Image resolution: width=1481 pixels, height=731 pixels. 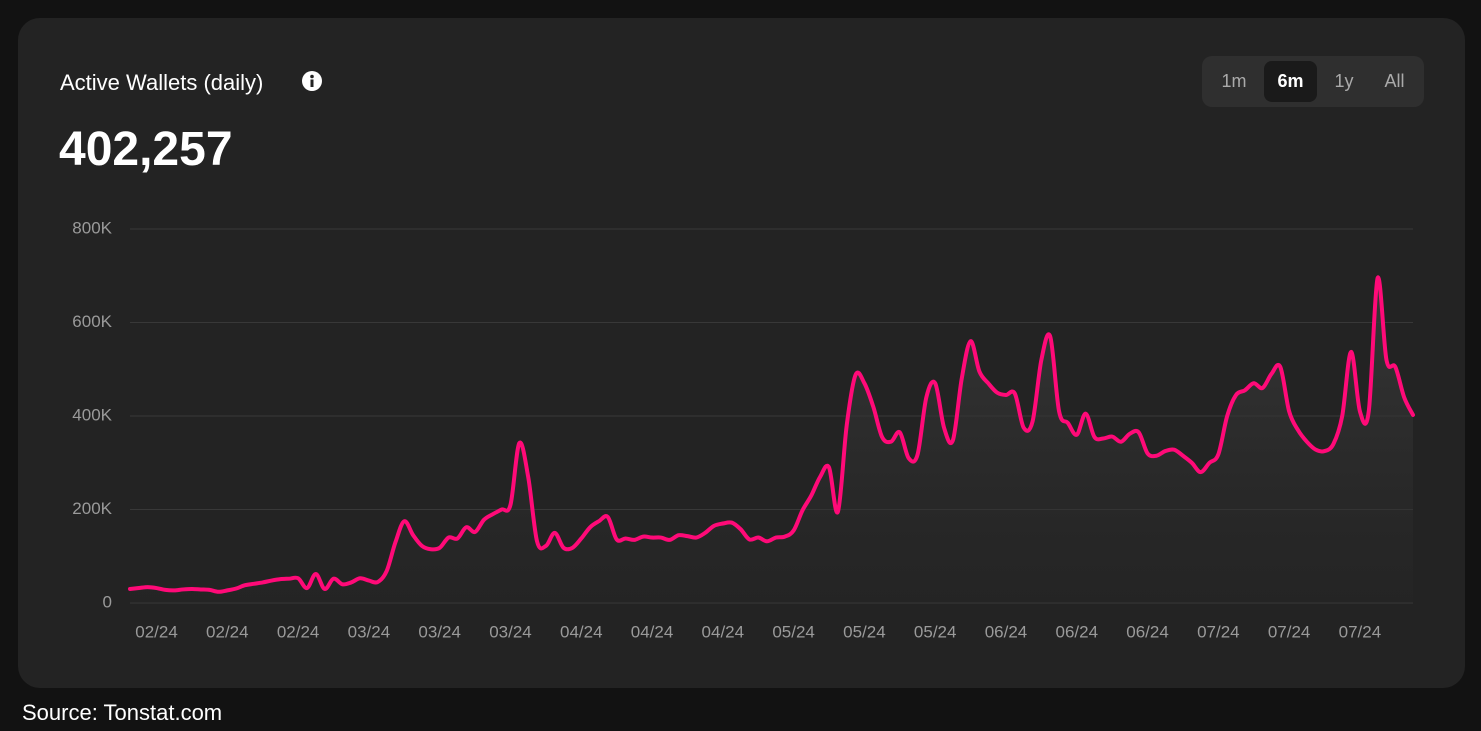 What do you see at coordinates (162, 82) in the screenshot?
I see `card-title: Active Wallets (daily)` at bounding box center [162, 82].